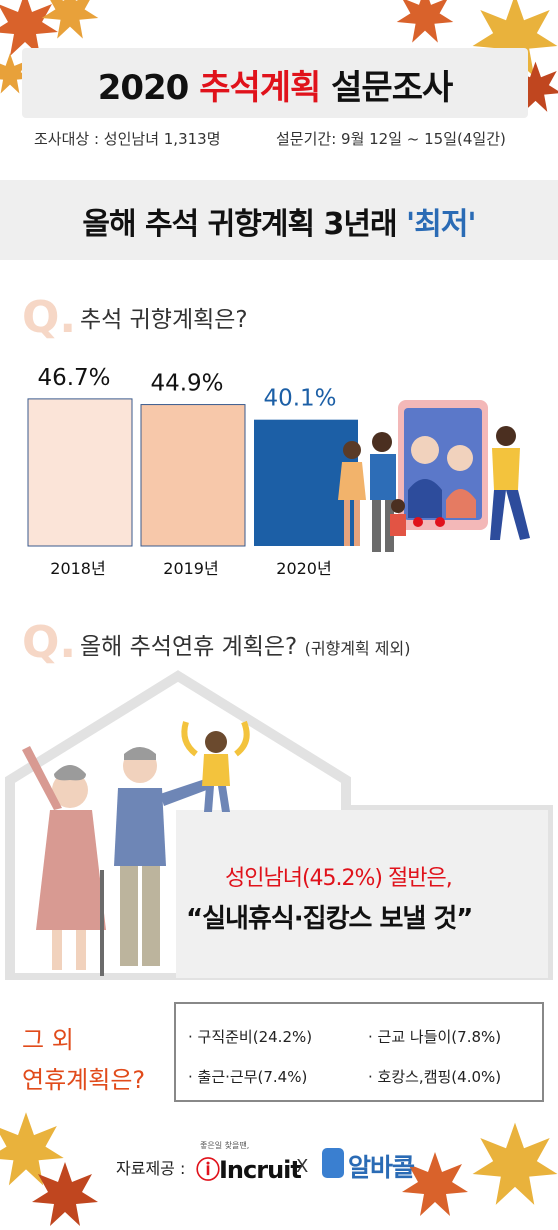 Image resolution: width=558 pixels, height=1230 pixels. I want to click on albacall-logo: 알바콜, so click(381, 1167).